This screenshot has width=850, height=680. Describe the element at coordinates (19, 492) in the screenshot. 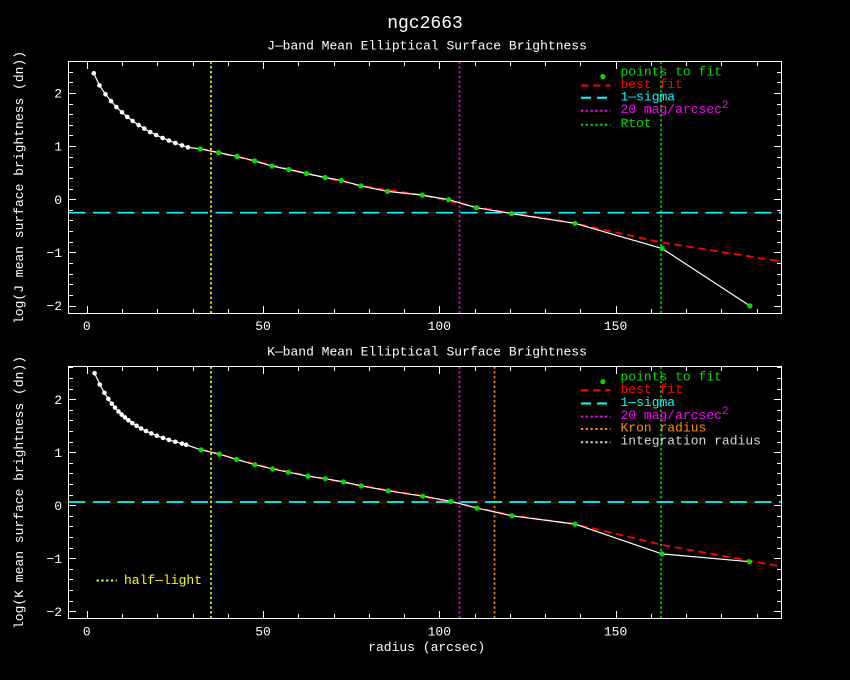

I see `svg-text:log(K mean surface brightness: log(K mean surface brightness (dn))` at that location.